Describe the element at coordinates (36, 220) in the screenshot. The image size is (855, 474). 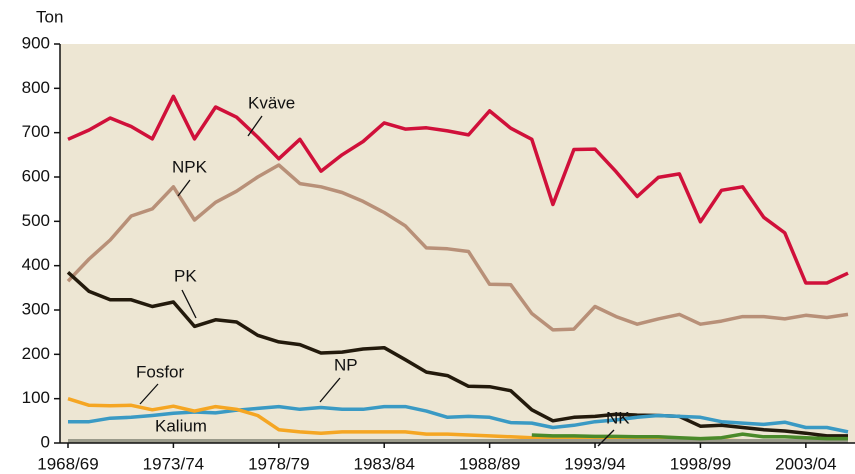
I see `y-tick-label: 500` at that location.